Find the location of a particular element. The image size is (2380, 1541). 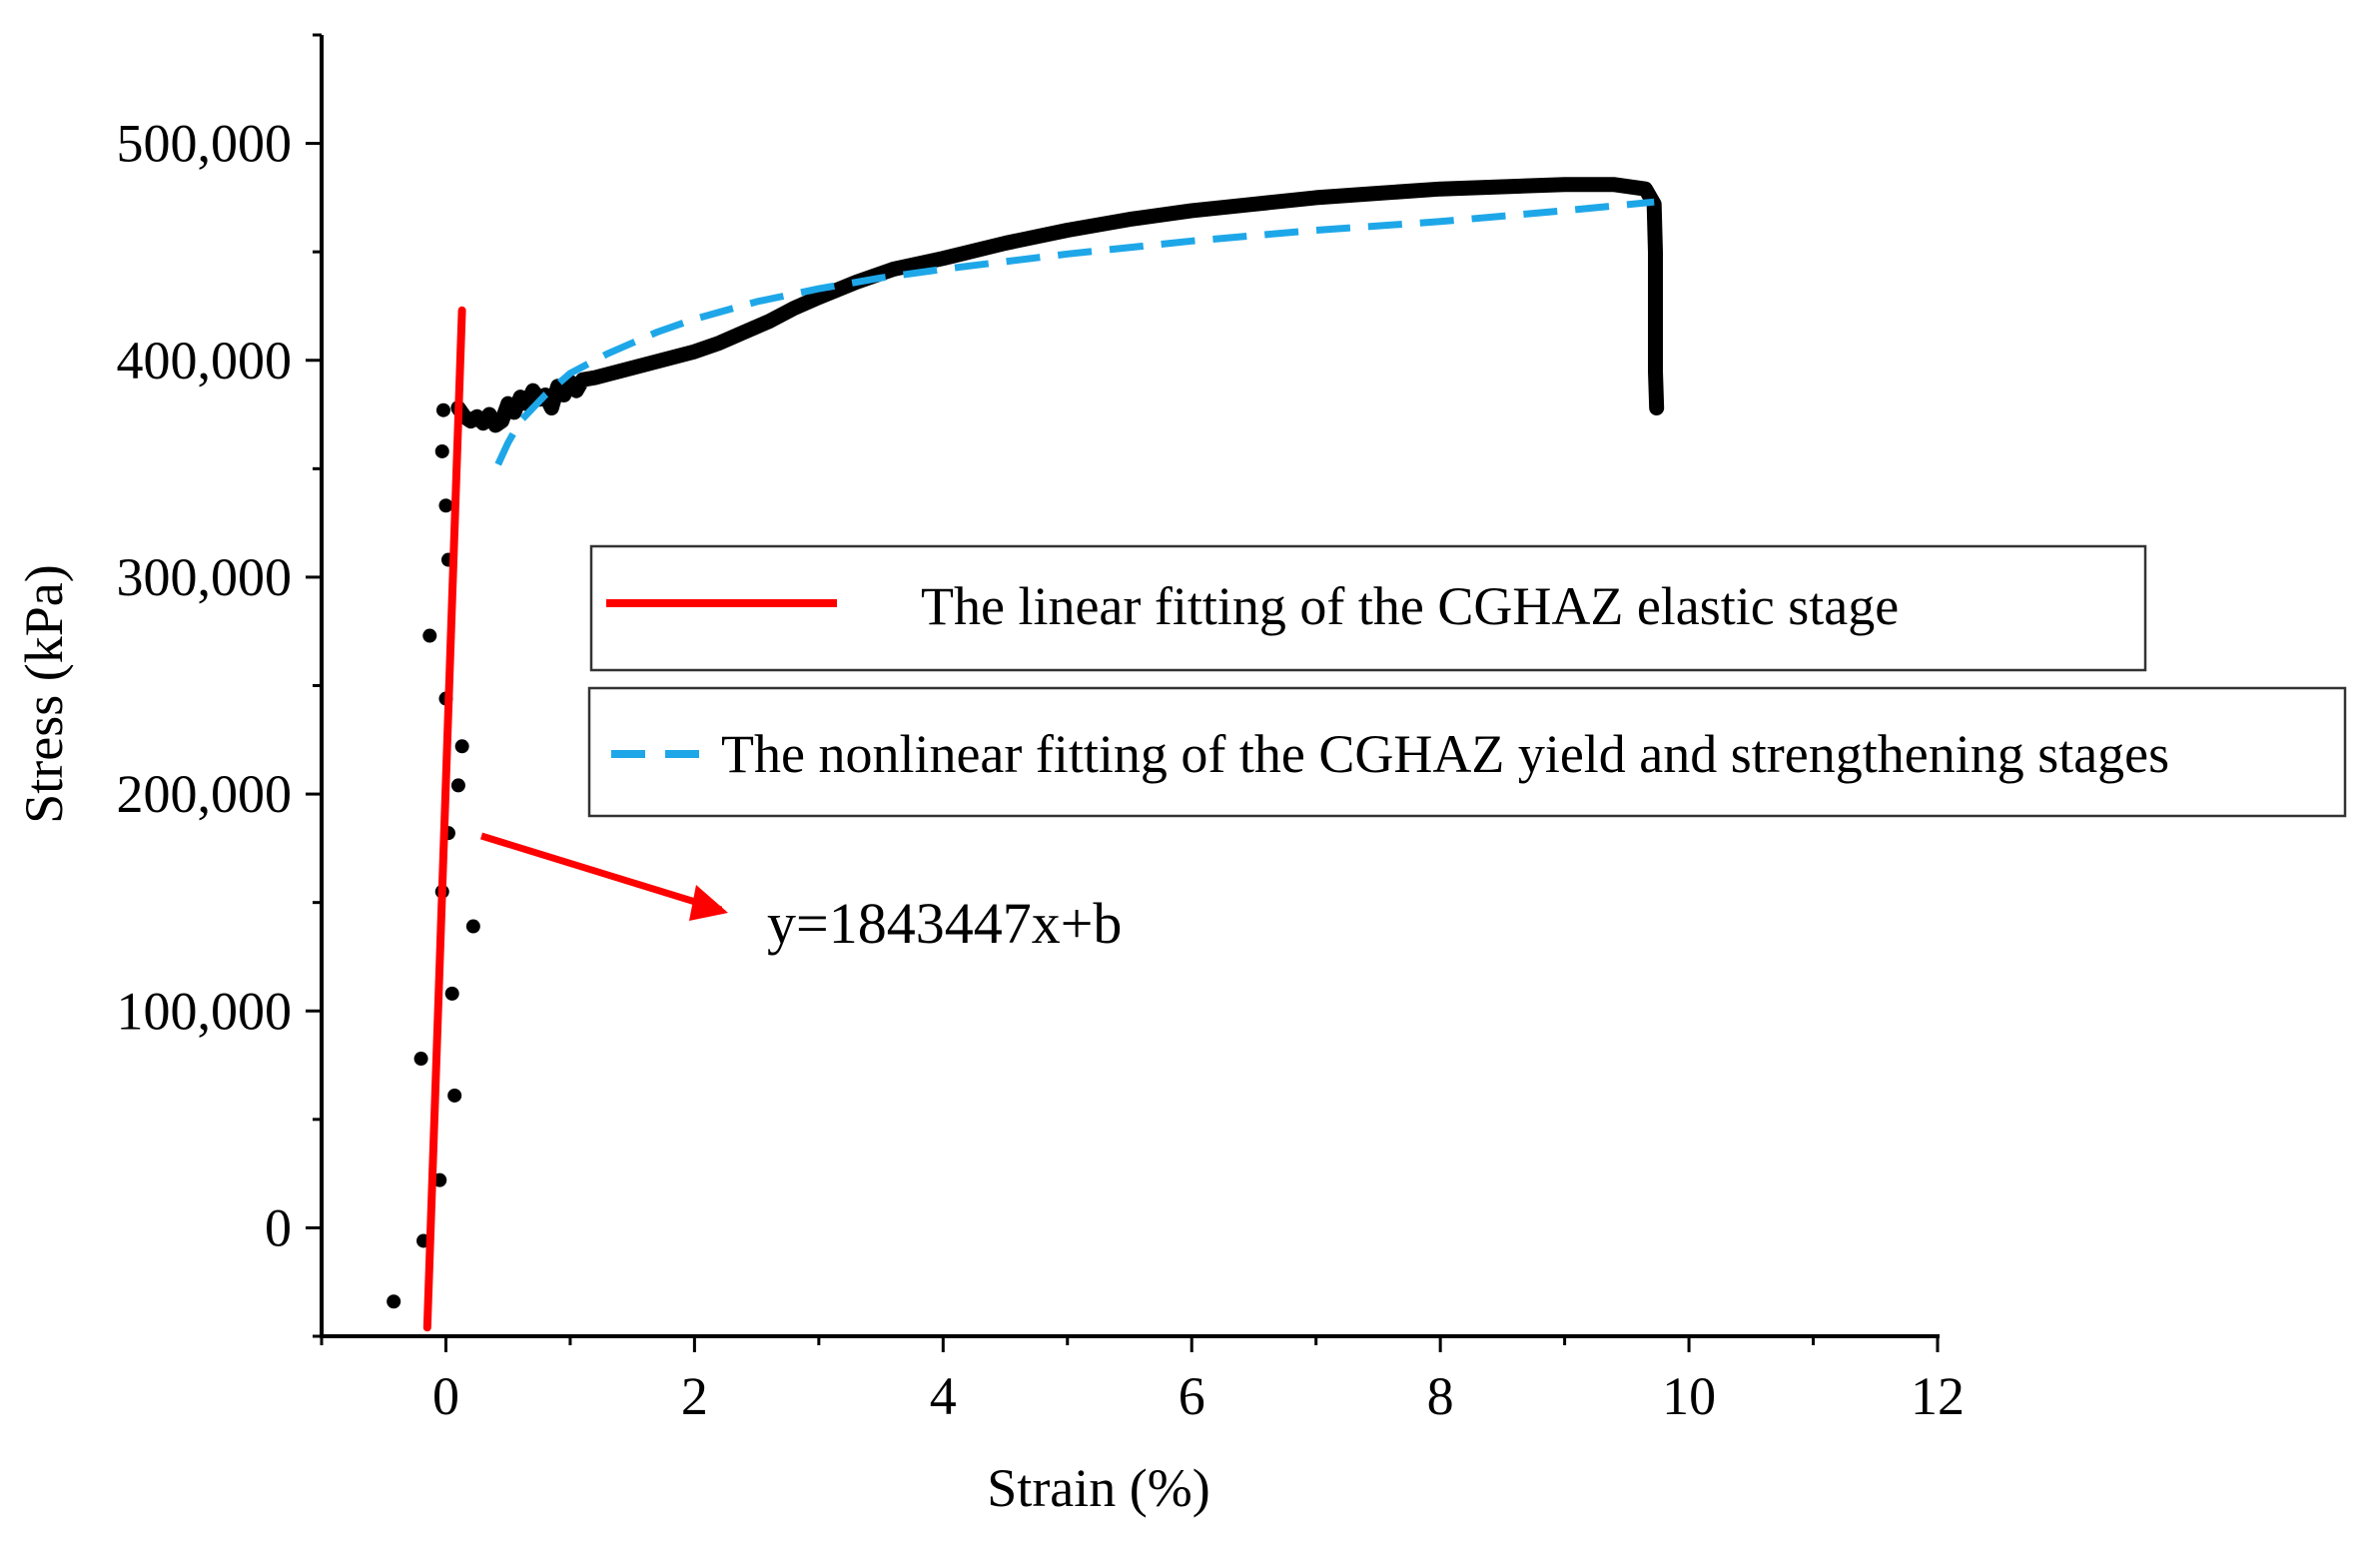

annotation-arrowhead is located at coordinates (708, 903).